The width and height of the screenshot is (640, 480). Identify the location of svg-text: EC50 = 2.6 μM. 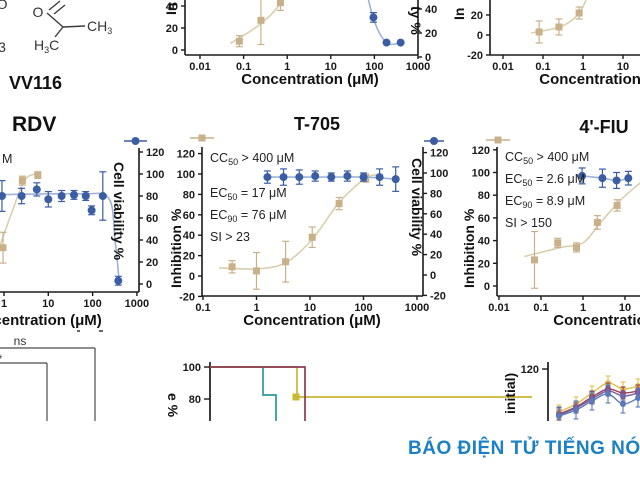
(545, 180).